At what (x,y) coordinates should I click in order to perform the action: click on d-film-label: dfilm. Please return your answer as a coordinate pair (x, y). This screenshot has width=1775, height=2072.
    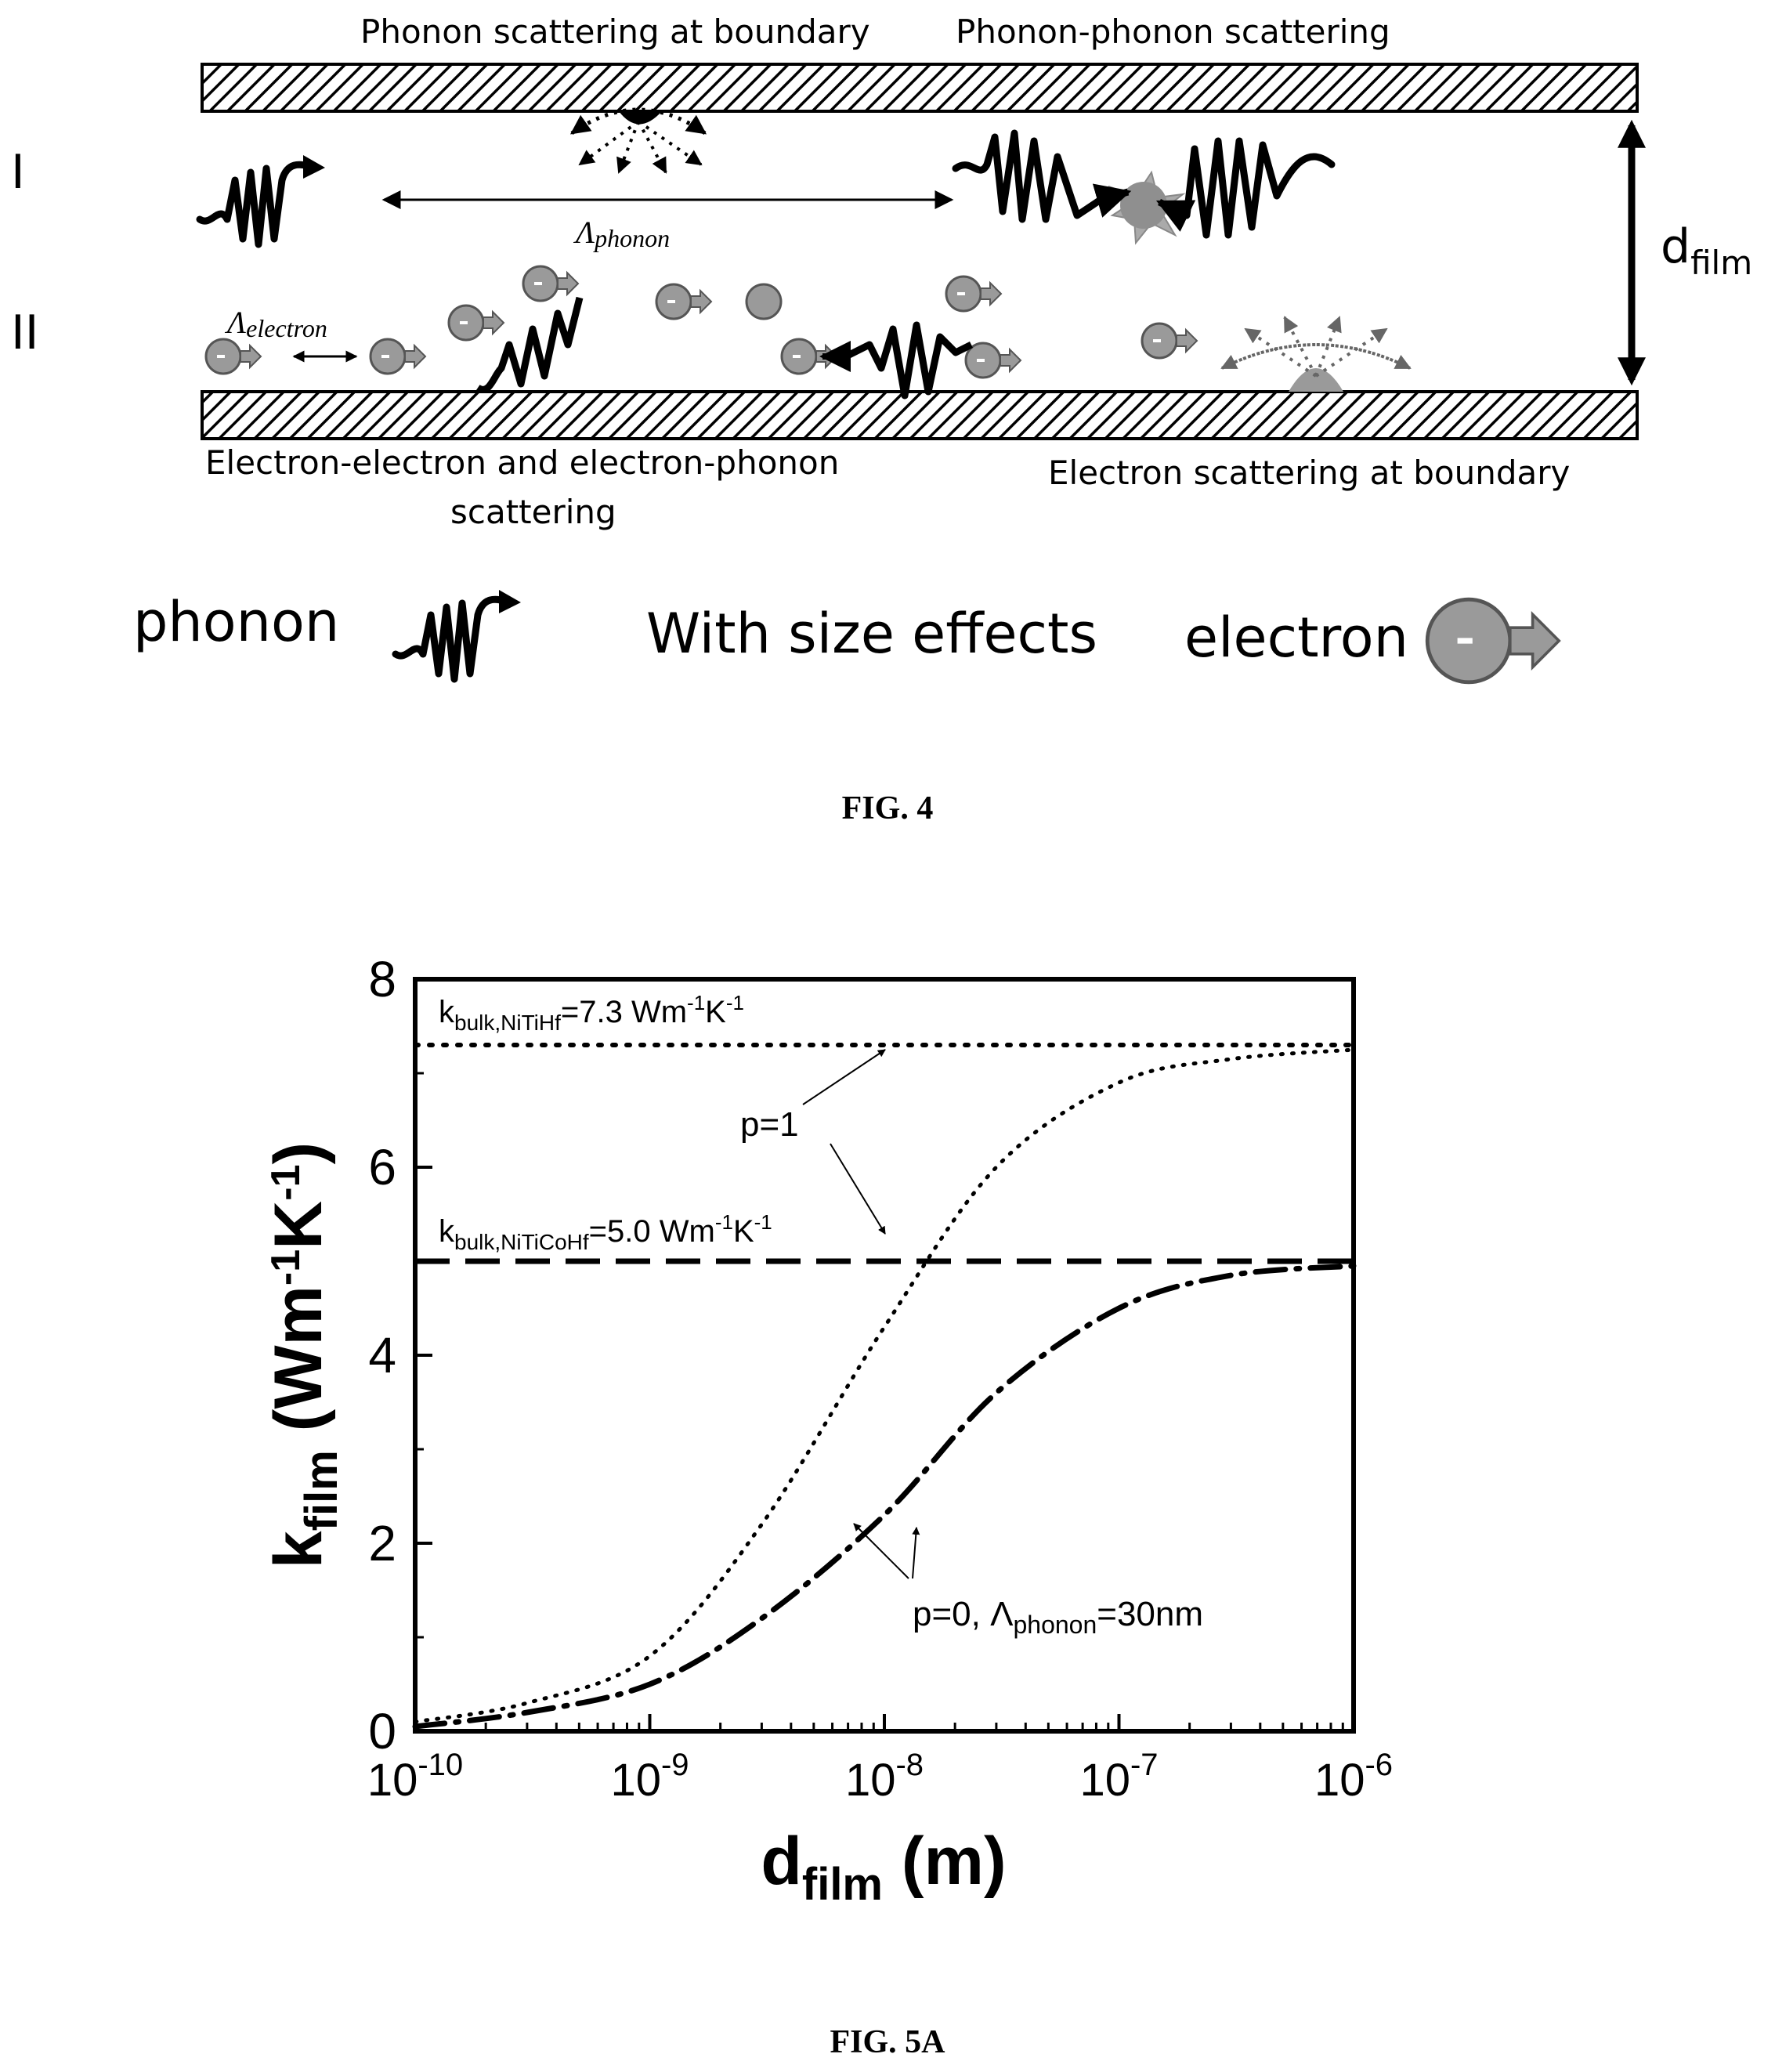
    Looking at the image, I should click on (1706, 251).